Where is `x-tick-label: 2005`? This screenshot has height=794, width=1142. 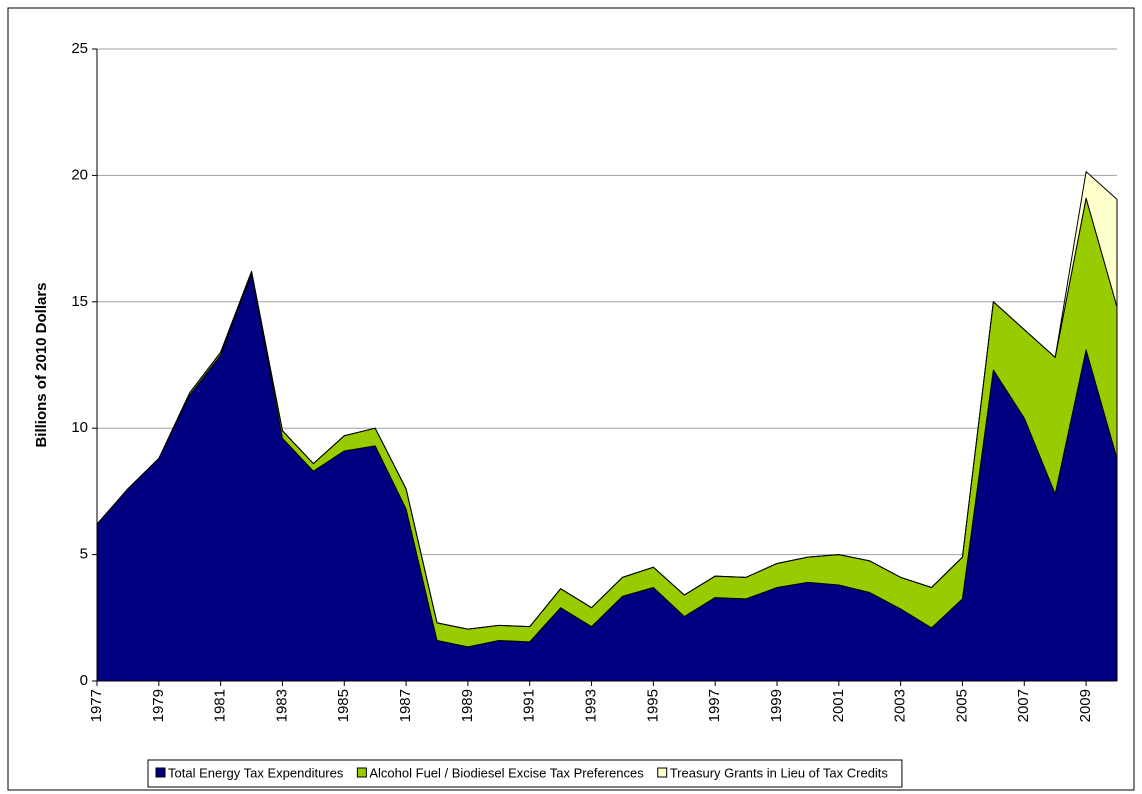 x-tick-label: 2005 is located at coordinates (961, 705).